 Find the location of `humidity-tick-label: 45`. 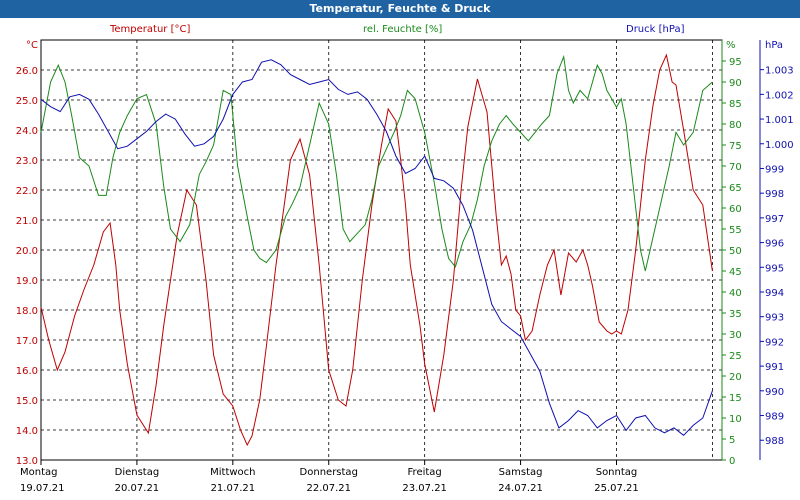

humidity-tick-label: 45 is located at coordinates (735, 272).